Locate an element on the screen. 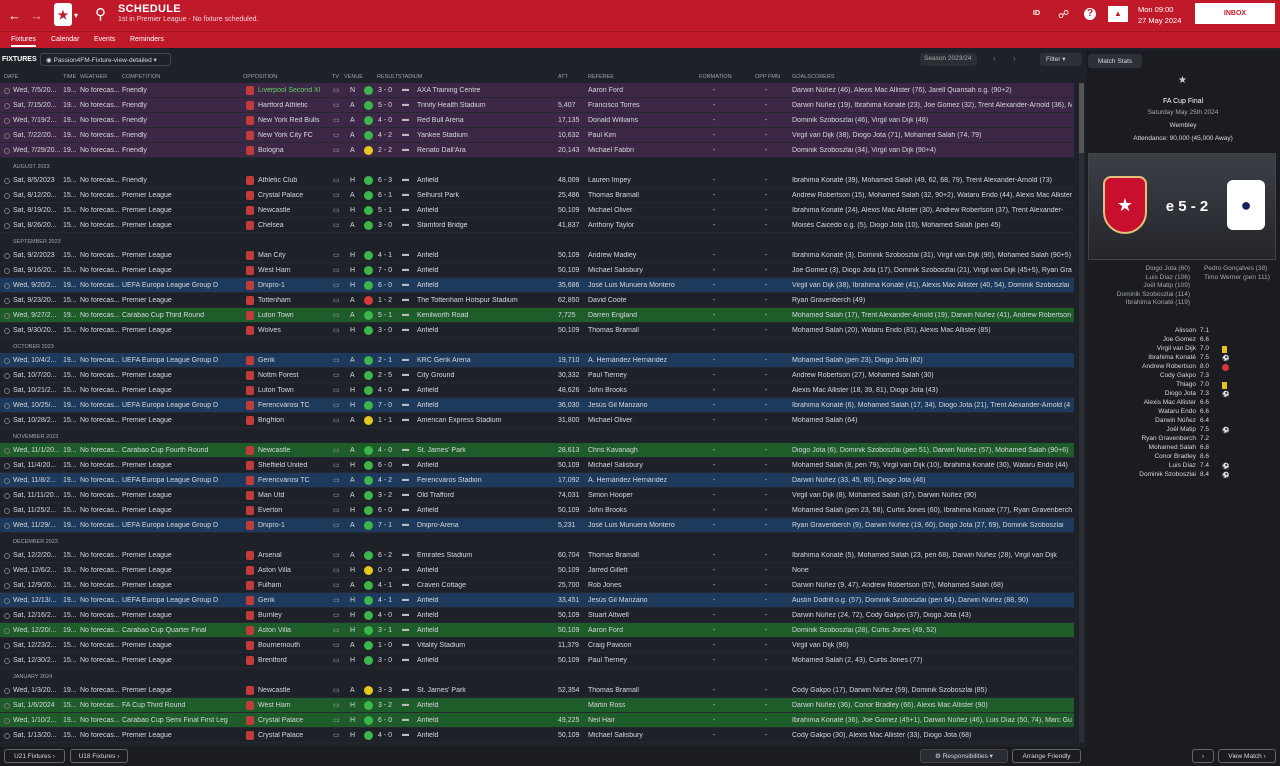 The image size is (1280, 766). player-rating-row: Cody Gakpo 7.3 is located at coordinates (1183, 376).